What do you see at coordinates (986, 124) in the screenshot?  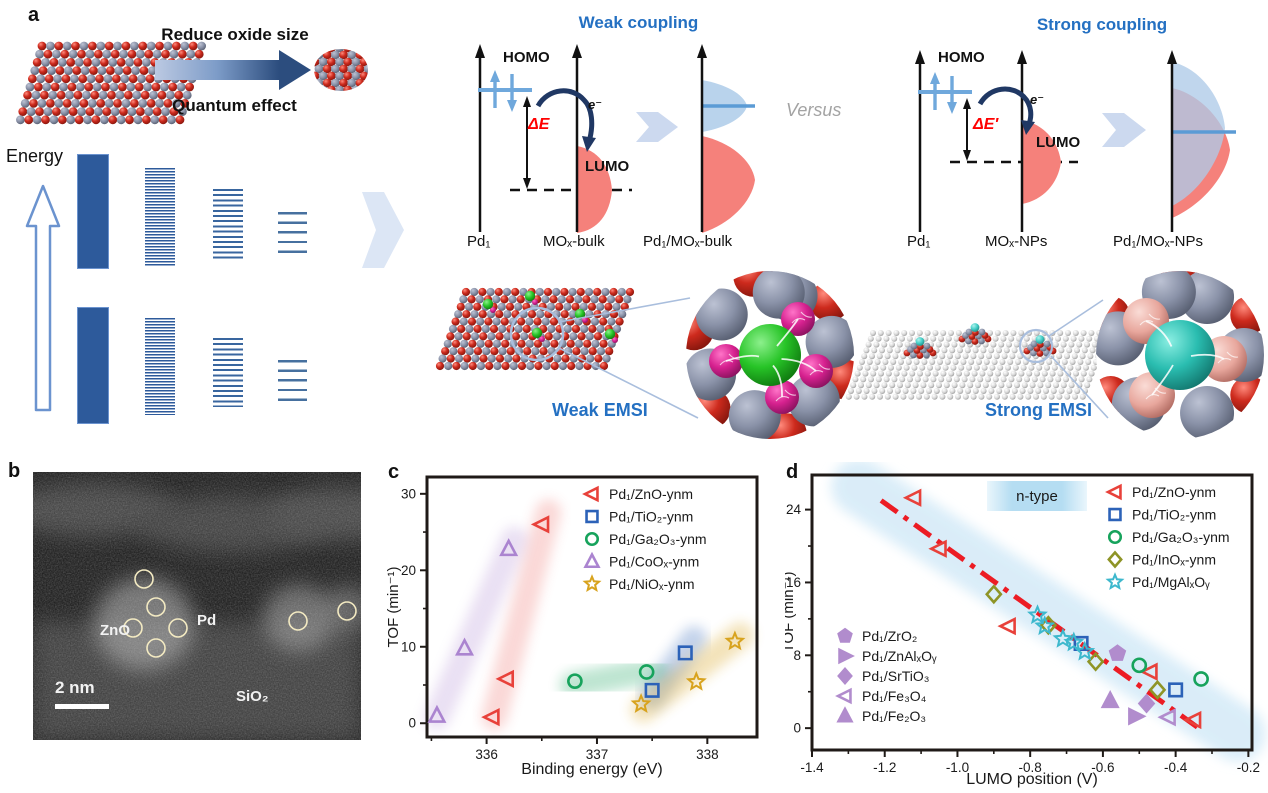 I see `strong-delta-e-label: ΔE′` at bounding box center [986, 124].